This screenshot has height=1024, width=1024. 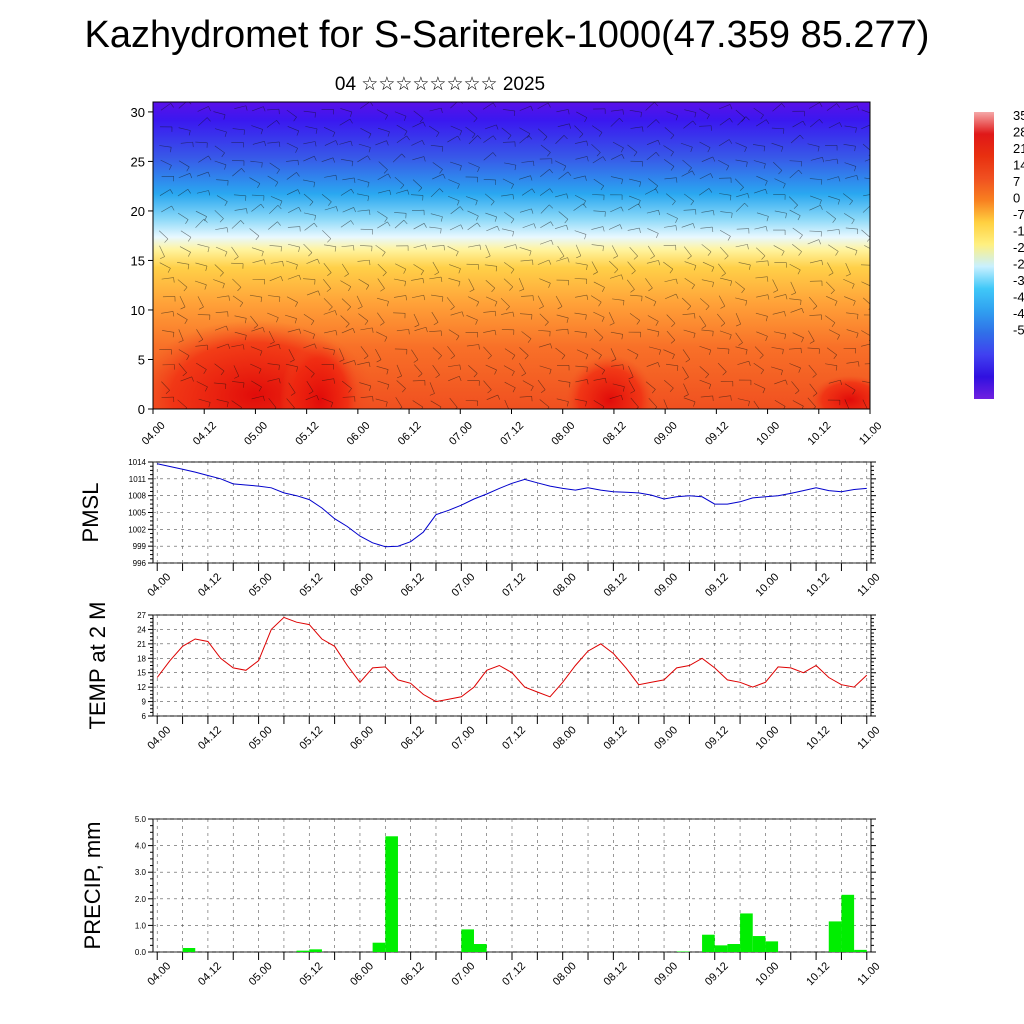 What do you see at coordinates (683, 951) in the screenshot?
I see `precip-bar` at bounding box center [683, 951].